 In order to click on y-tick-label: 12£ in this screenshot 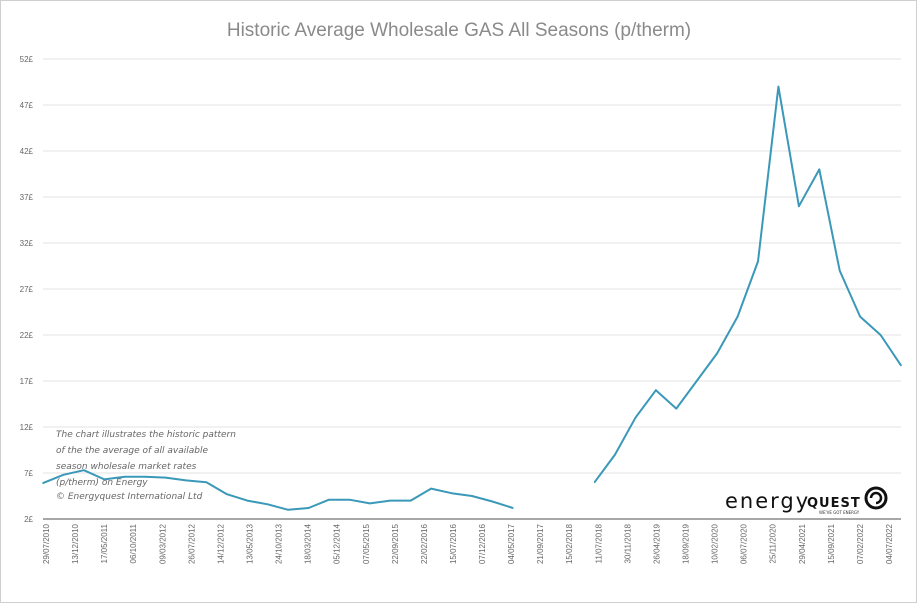, I will do `click(27, 427)`.